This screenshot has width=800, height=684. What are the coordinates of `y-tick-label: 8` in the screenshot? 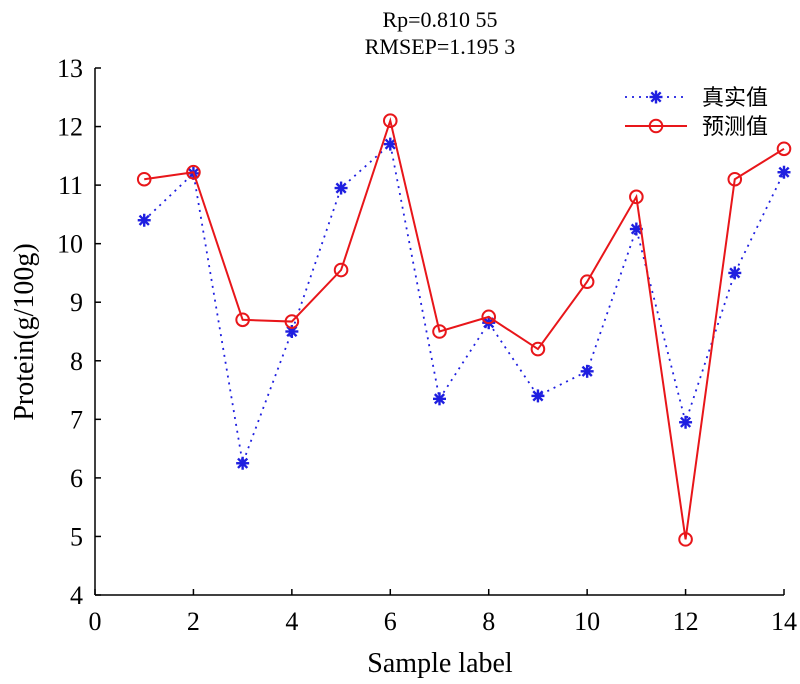 It's located at (76, 361).